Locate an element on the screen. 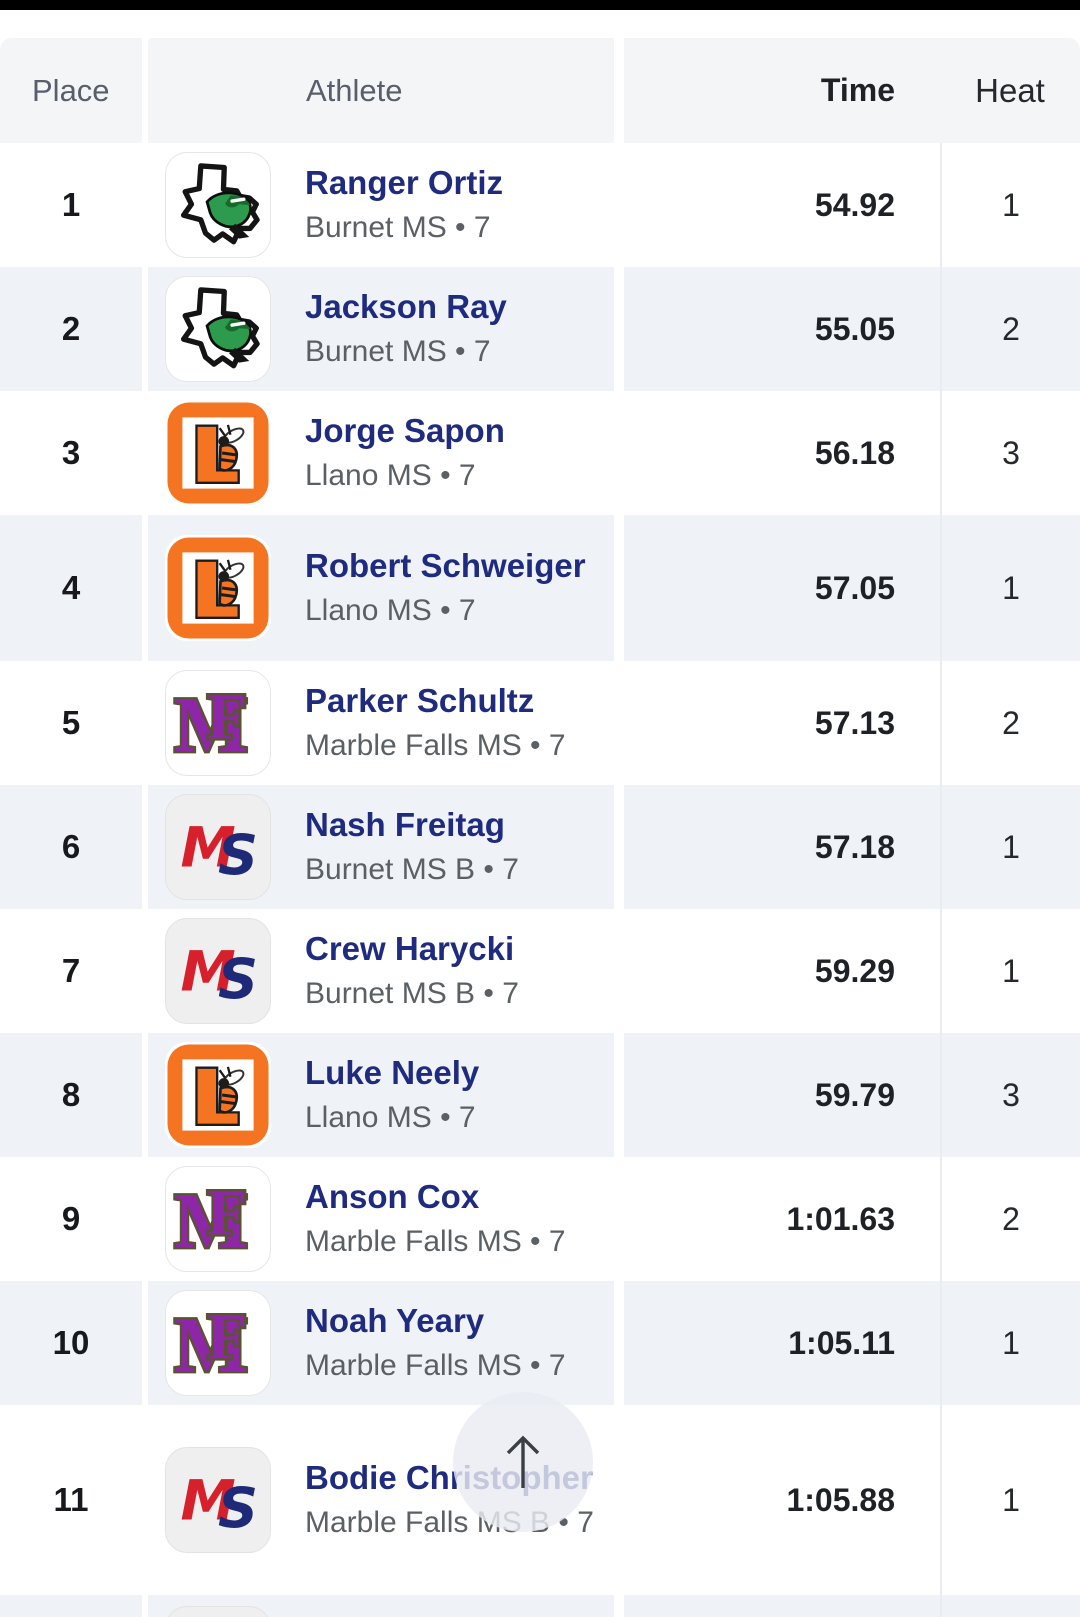  time-value: 59.79 is located at coordinates (782, 1095).